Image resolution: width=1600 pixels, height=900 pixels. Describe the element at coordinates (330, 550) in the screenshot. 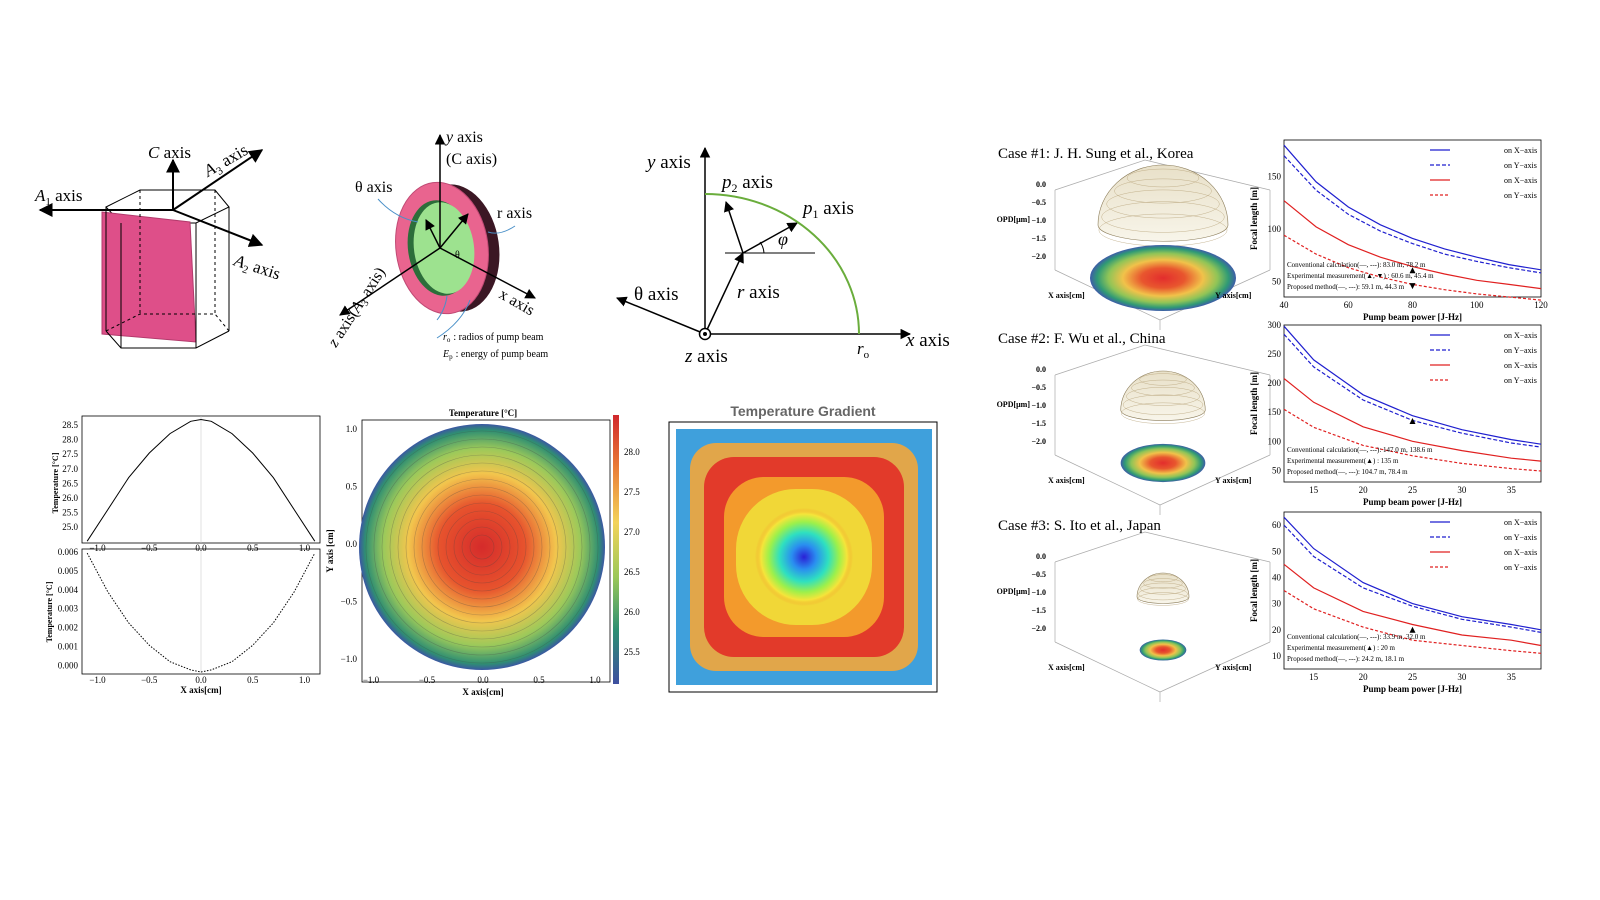

I see `temp-map-ylabel: Y axis [cm]` at that location.